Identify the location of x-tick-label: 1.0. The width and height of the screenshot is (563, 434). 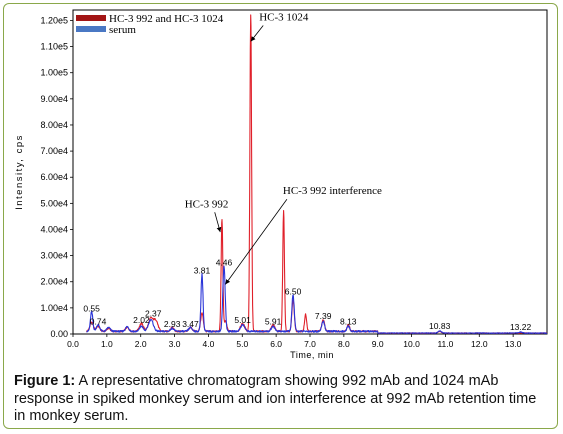
(107, 344).